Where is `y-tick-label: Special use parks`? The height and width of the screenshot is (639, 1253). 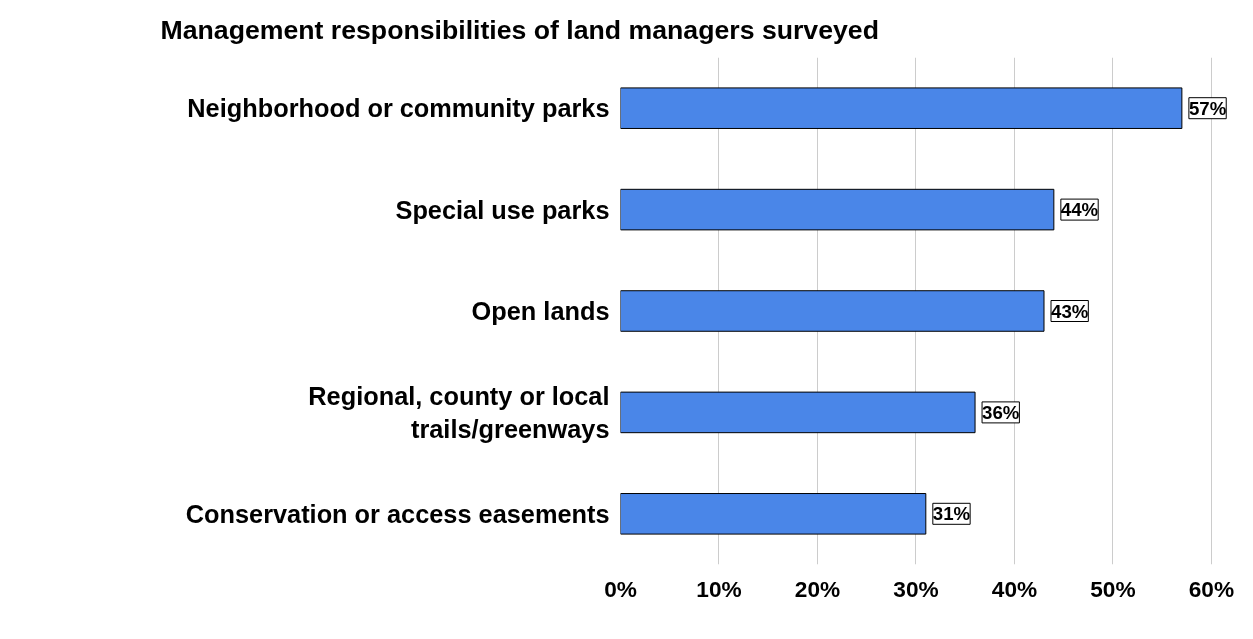 y-tick-label: Special use parks is located at coordinates (502, 209).